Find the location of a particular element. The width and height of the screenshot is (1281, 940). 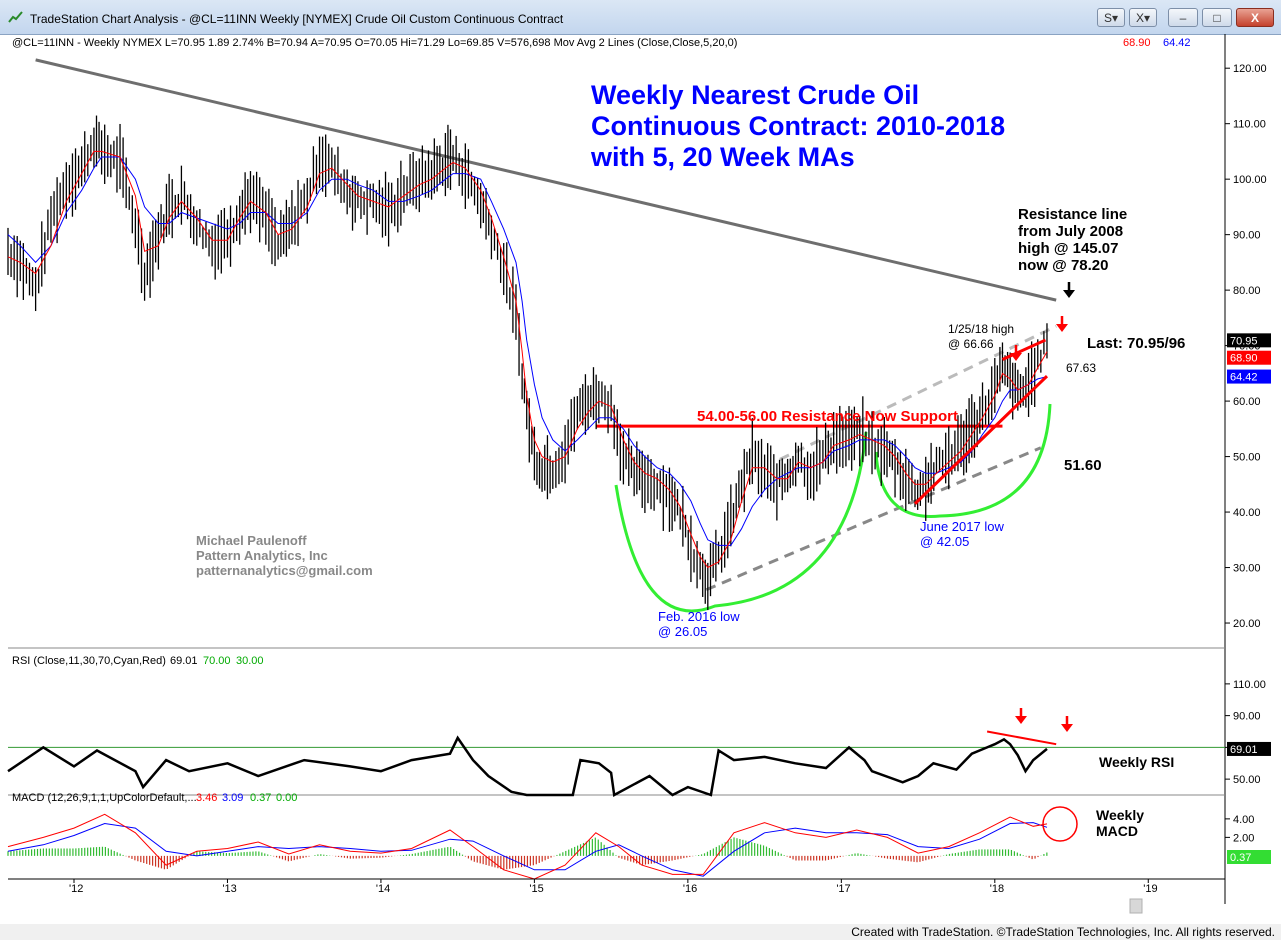

rsi-label: Weekly RSI is located at coordinates (1136, 762).